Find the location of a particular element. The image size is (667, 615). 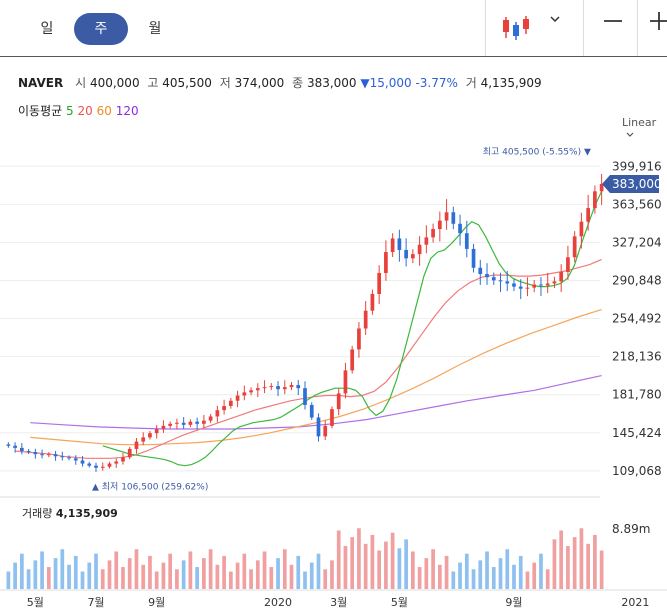

volume-axis-label: 8.89m is located at coordinates (631, 529).